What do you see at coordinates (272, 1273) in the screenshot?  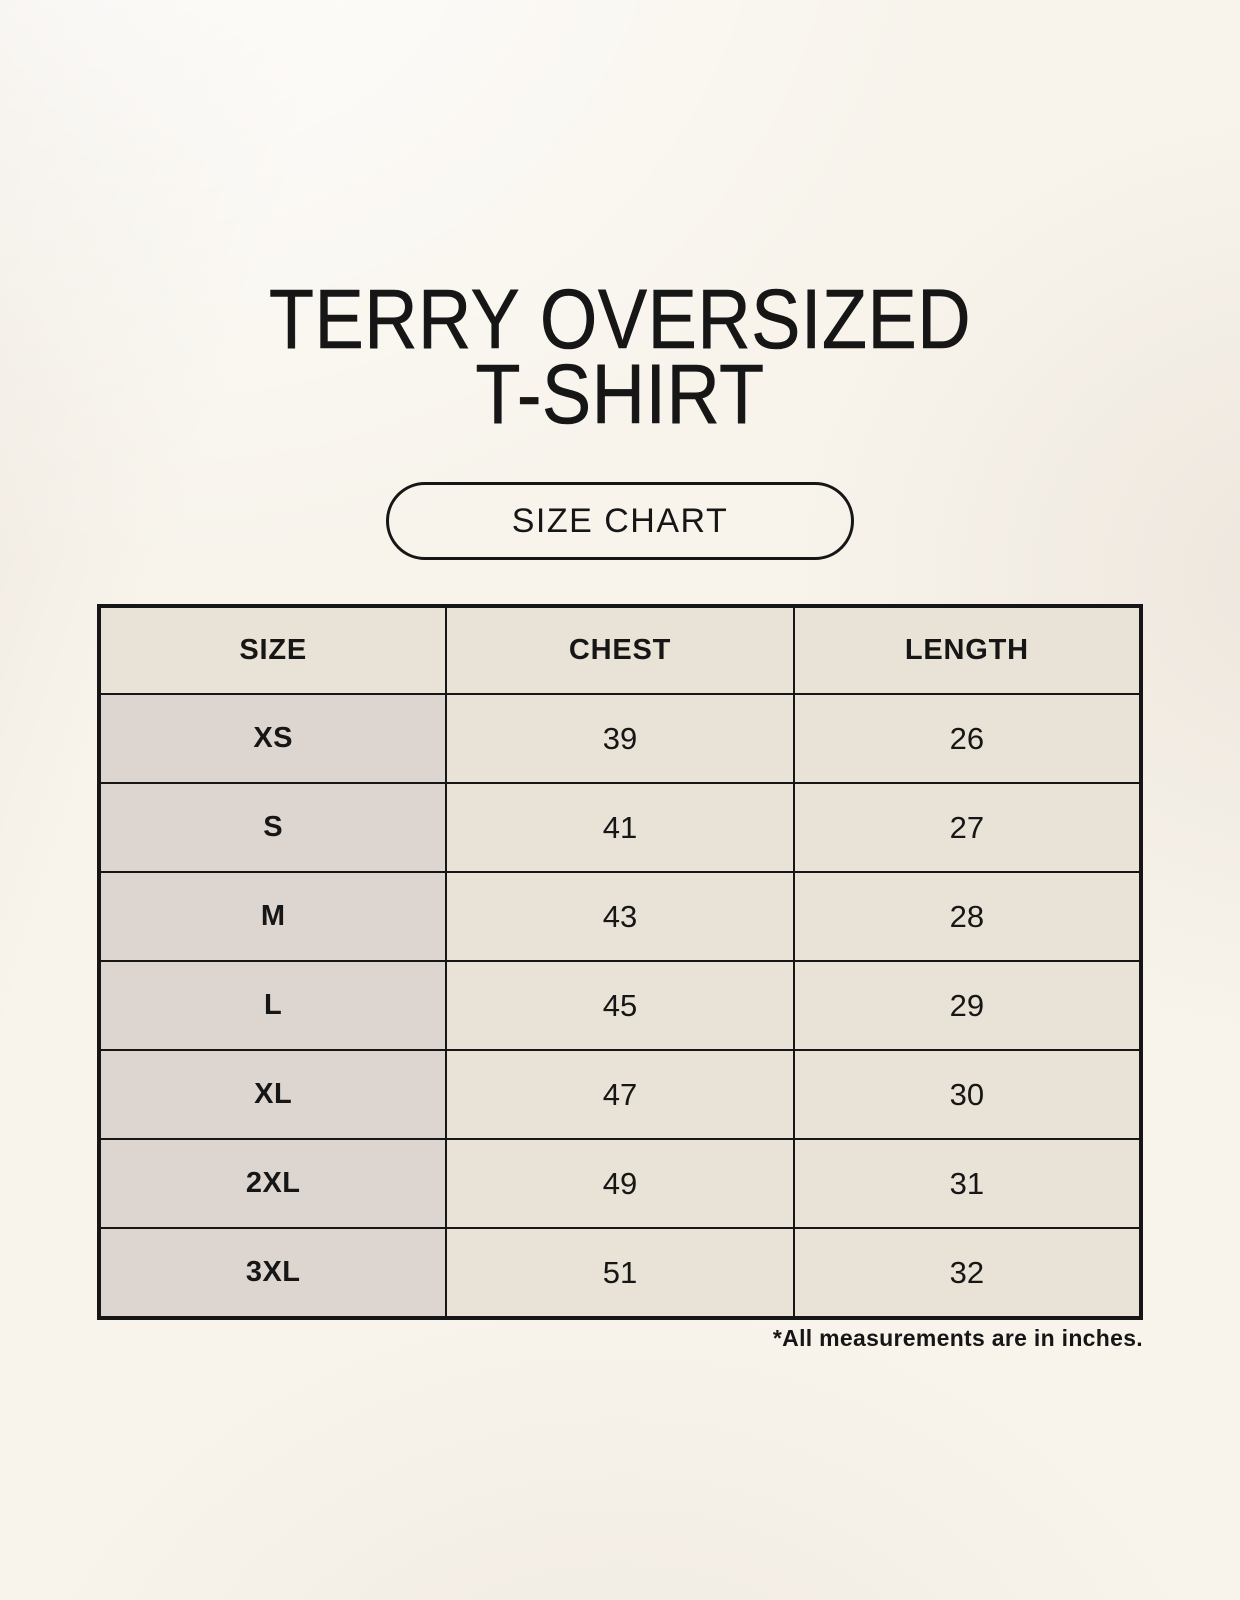 I see `size-cell: 3XL` at bounding box center [272, 1273].